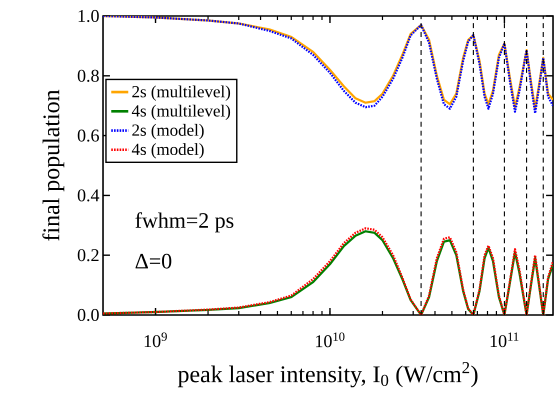  What do you see at coordinates (504, 340) in the screenshot?
I see `x-tick-label: 10$^{11}$` at bounding box center [504, 340].